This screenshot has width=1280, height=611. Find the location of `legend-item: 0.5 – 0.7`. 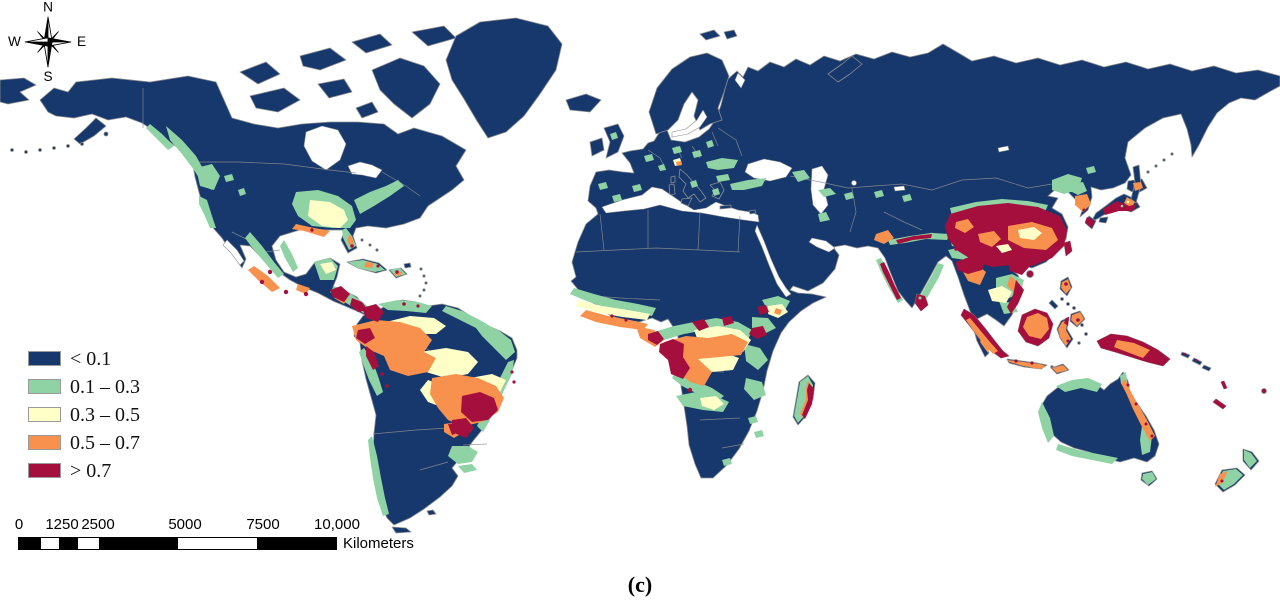

legend-item: 0.5 – 0.7 is located at coordinates (84, 442).